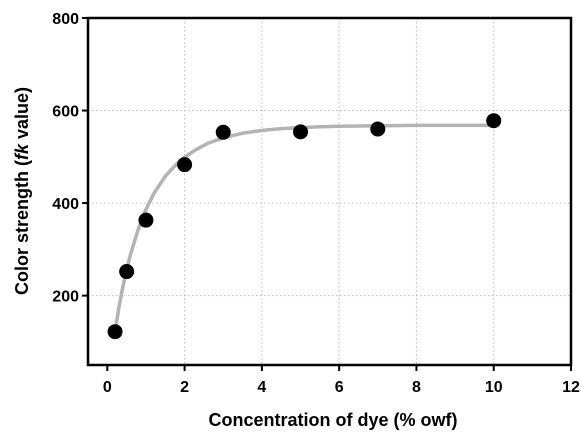 The image size is (581, 434). I want to click on y-axis-label: Color strength (fk value), so click(22, 191).